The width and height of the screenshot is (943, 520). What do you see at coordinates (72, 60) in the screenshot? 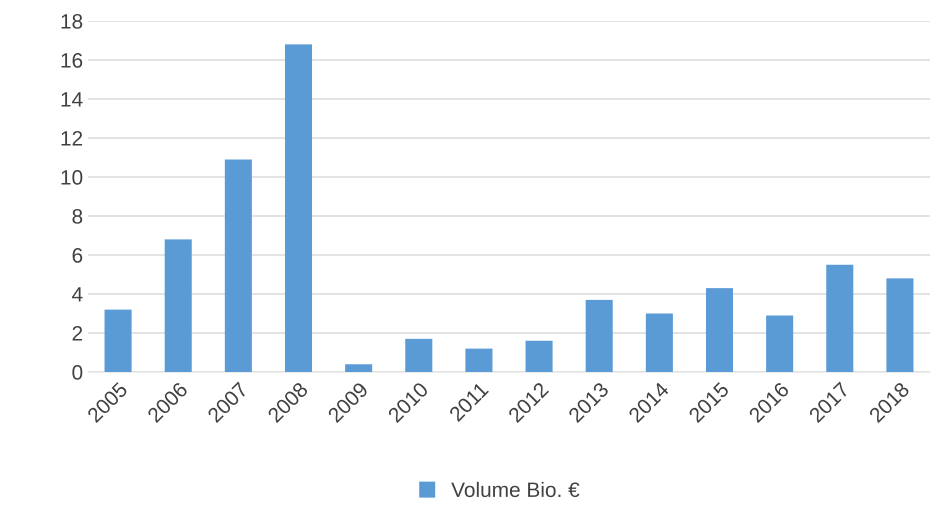
I see `y-tick-label: 16` at bounding box center [72, 60].